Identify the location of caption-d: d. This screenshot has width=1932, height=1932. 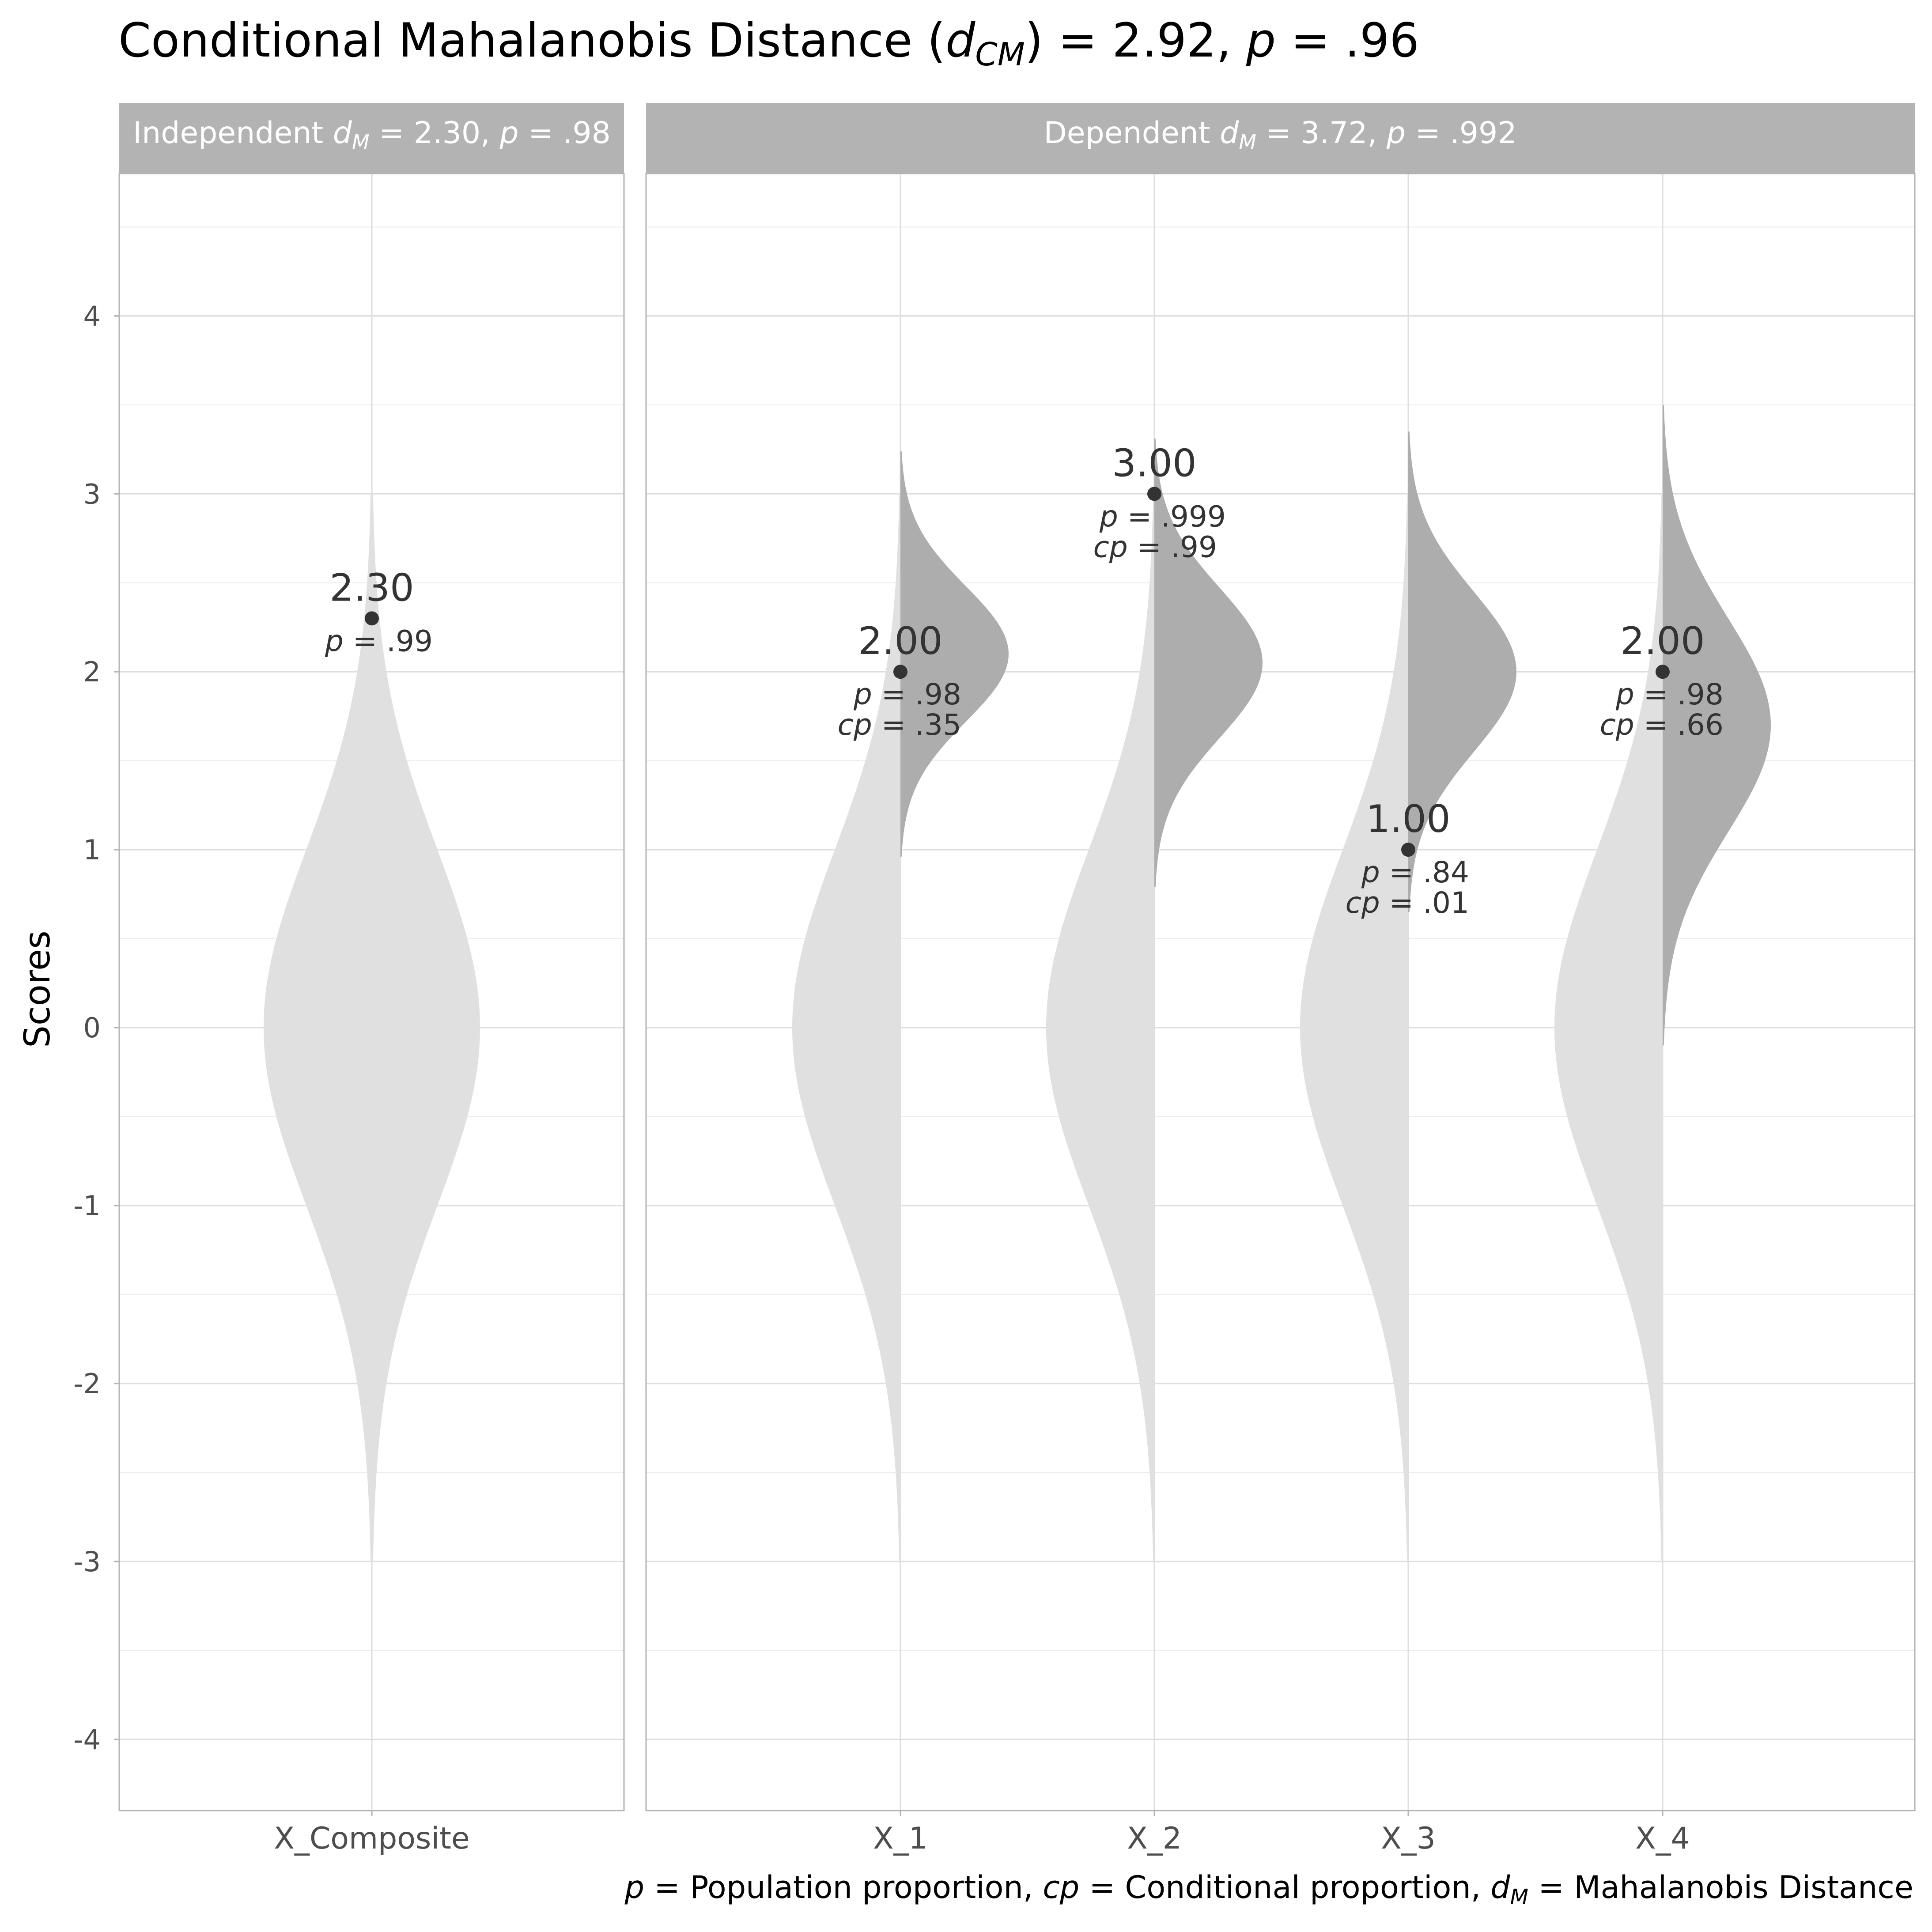
(1500, 1887).